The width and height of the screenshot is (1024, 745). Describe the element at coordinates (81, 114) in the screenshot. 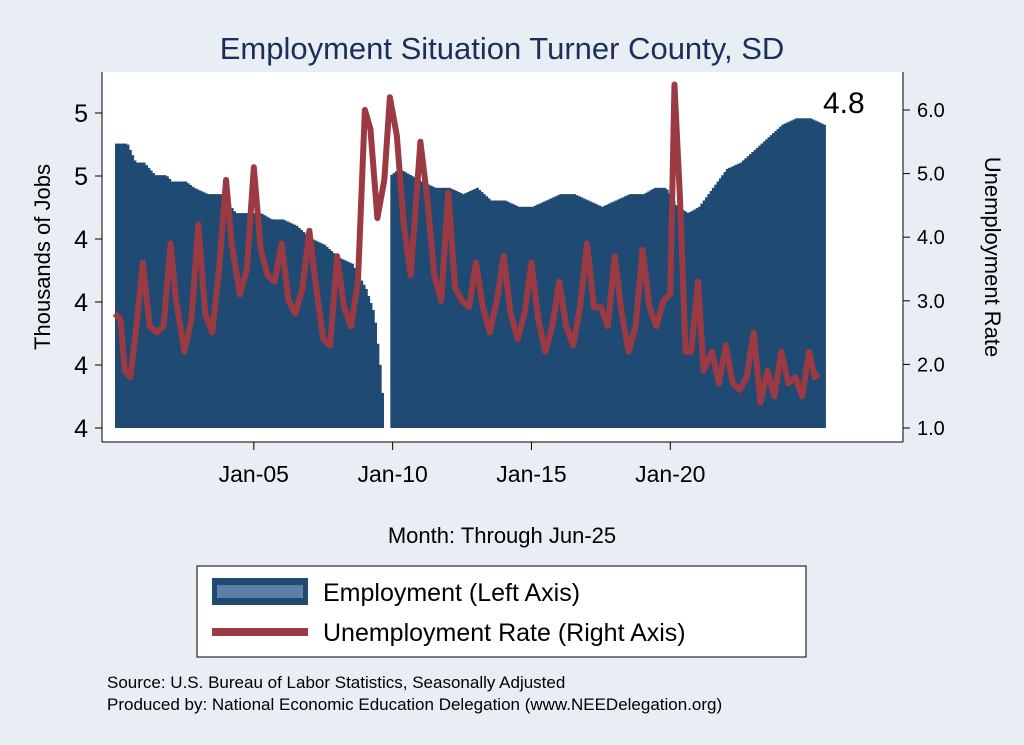

I see `left-tick-label: 5` at that location.